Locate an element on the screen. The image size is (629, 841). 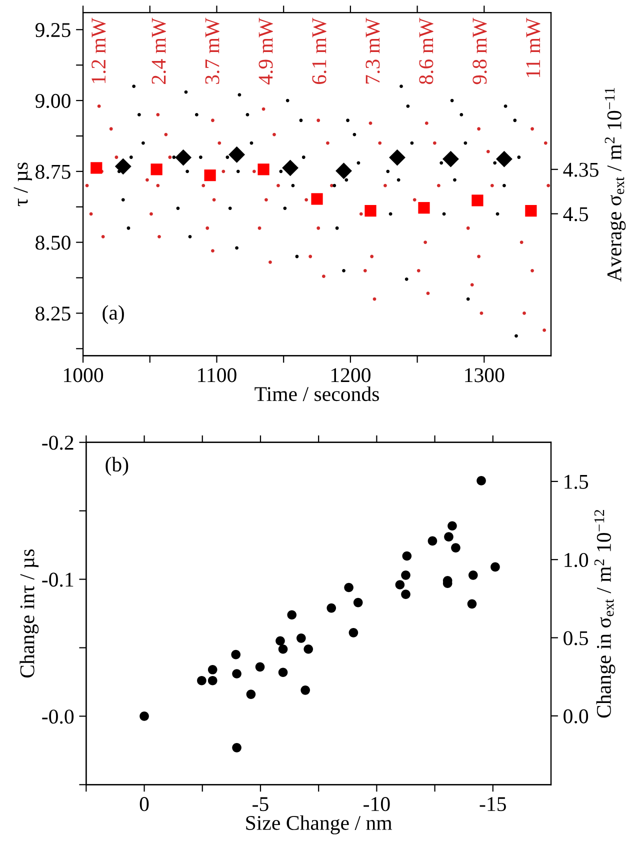
annotation: 9.8 mW is located at coordinates (479, 51).